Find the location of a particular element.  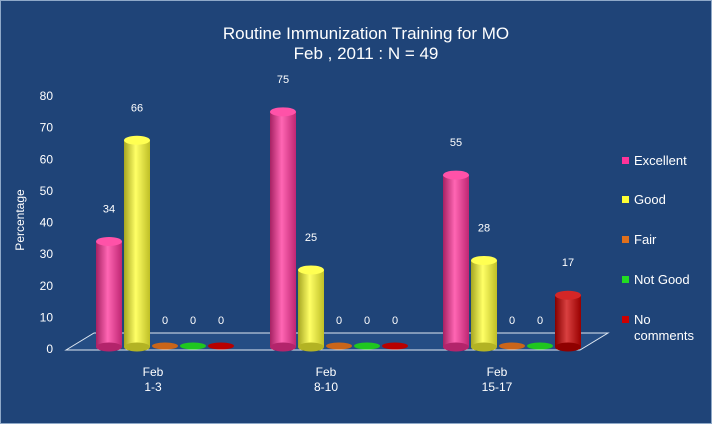

bar-no-comments-3-top is located at coordinates (568, 295).